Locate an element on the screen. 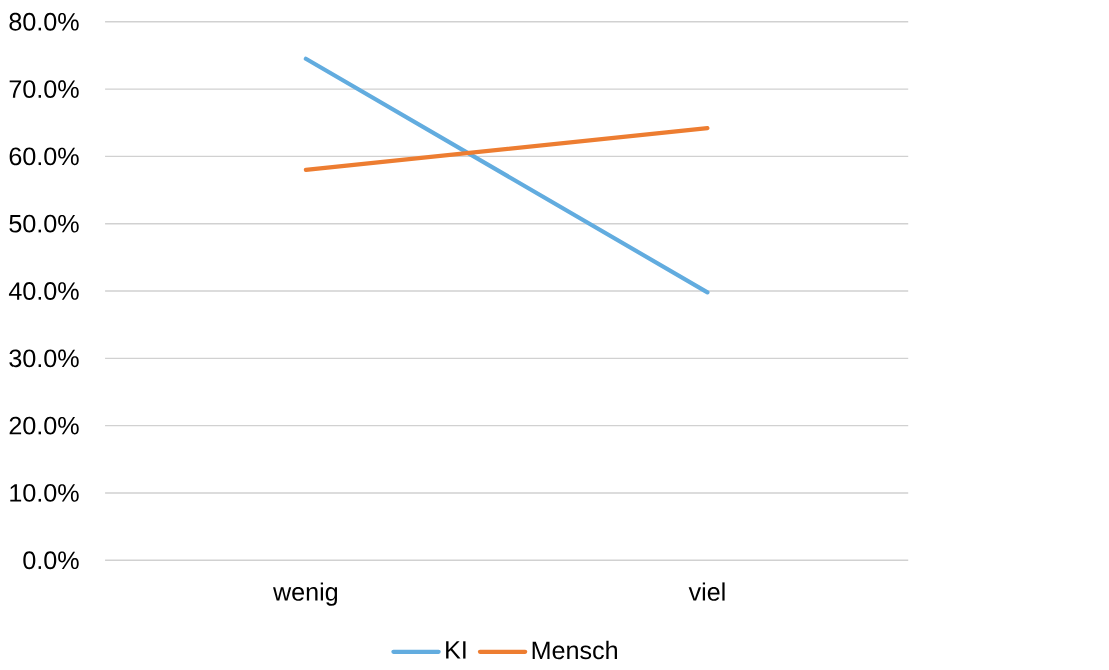 Image resolution: width=1109 pixels, height=670 pixels. y-tick-label: 80.0% is located at coordinates (44, 22).